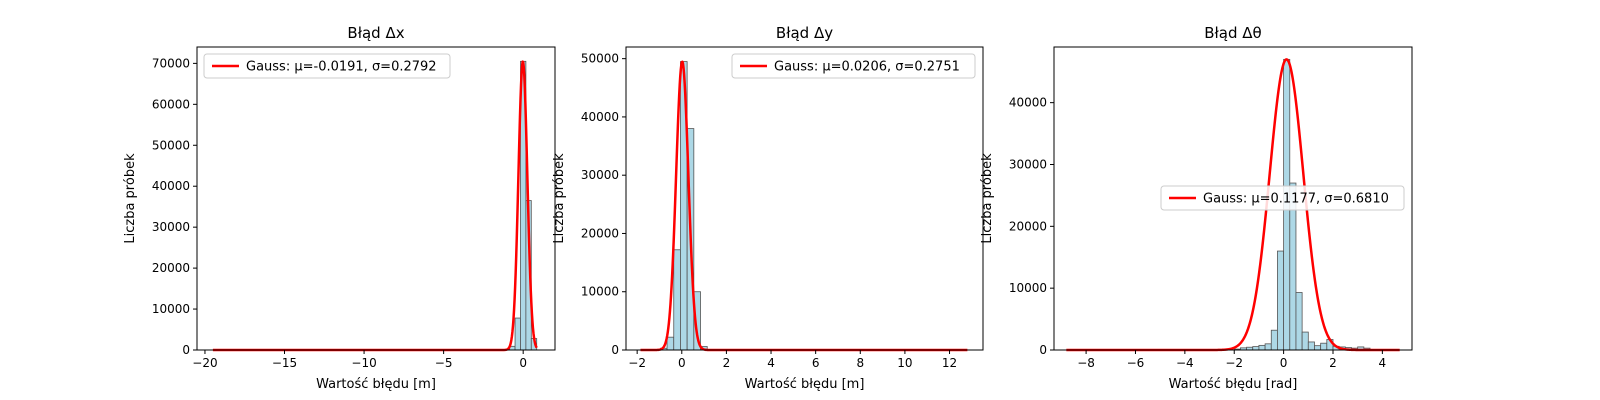  Describe the element at coordinates (860, 363) in the screenshot. I see `x-tick-label: 8` at that location.